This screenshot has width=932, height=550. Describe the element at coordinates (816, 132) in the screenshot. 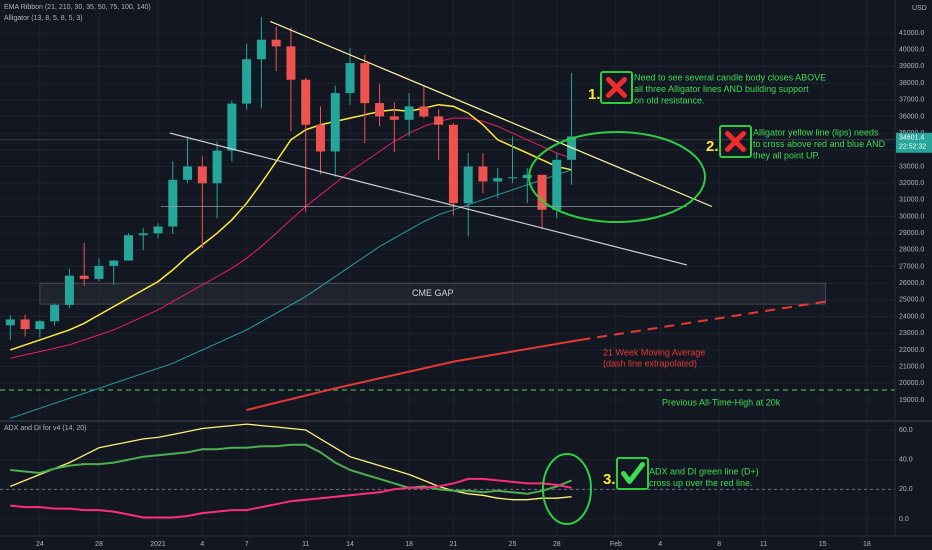

I see `annotation-text: Alligator yellow line (lips) needs` at that location.